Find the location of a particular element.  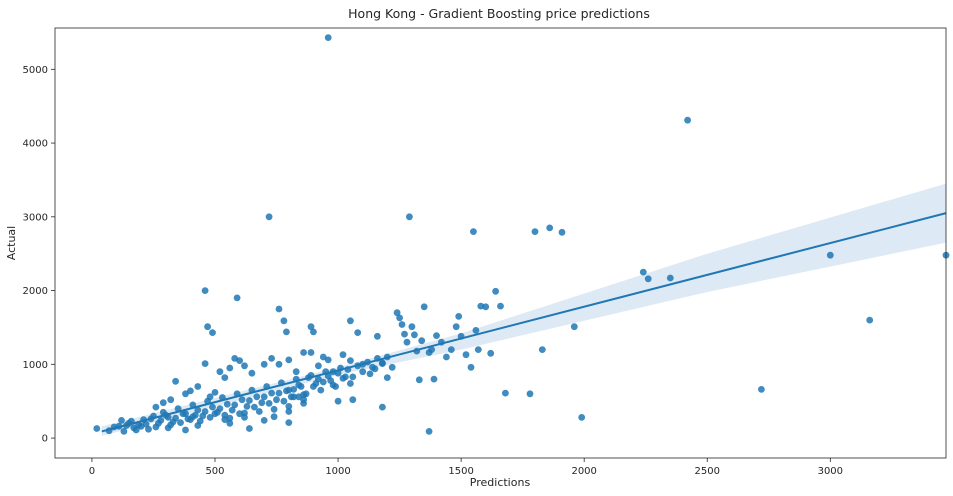

y-axis-title: Actual is located at coordinates (11, 243).